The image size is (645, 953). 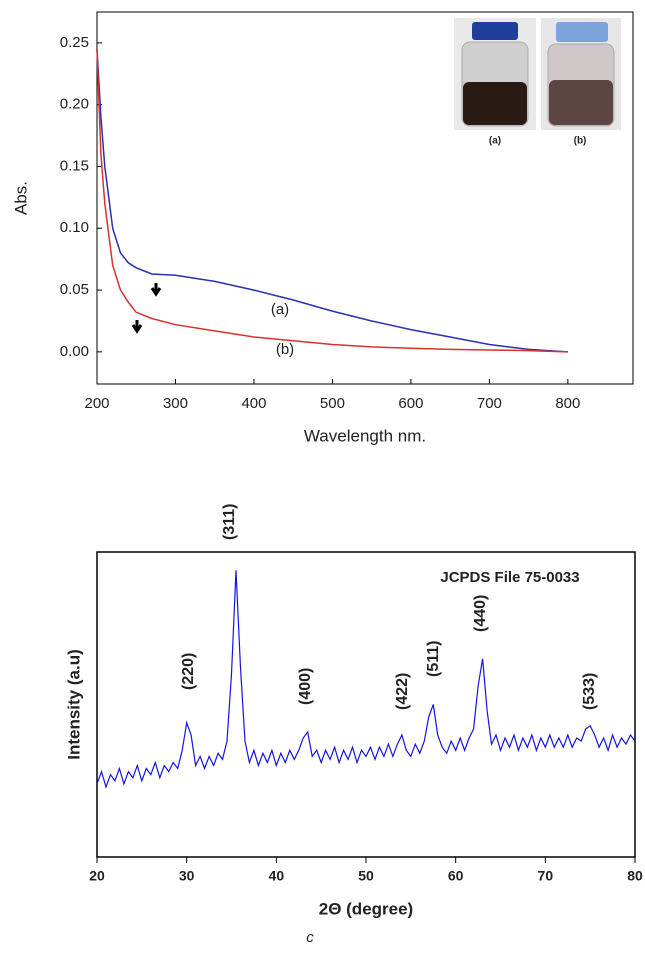 What do you see at coordinates (310, 937) in the screenshot?
I see `caption: c` at bounding box center [310, 937].